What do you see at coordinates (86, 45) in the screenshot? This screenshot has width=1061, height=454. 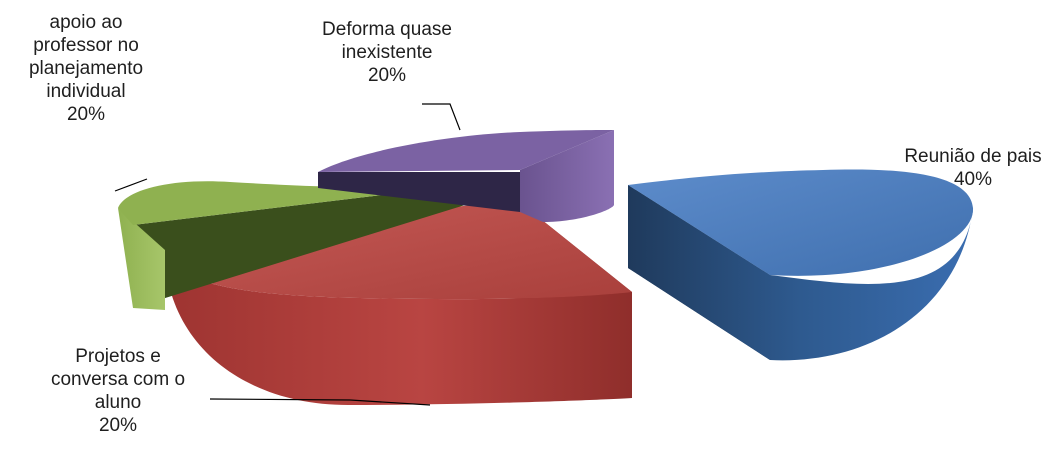 I see `label-line: professor no` at bounding box center [86, 45].